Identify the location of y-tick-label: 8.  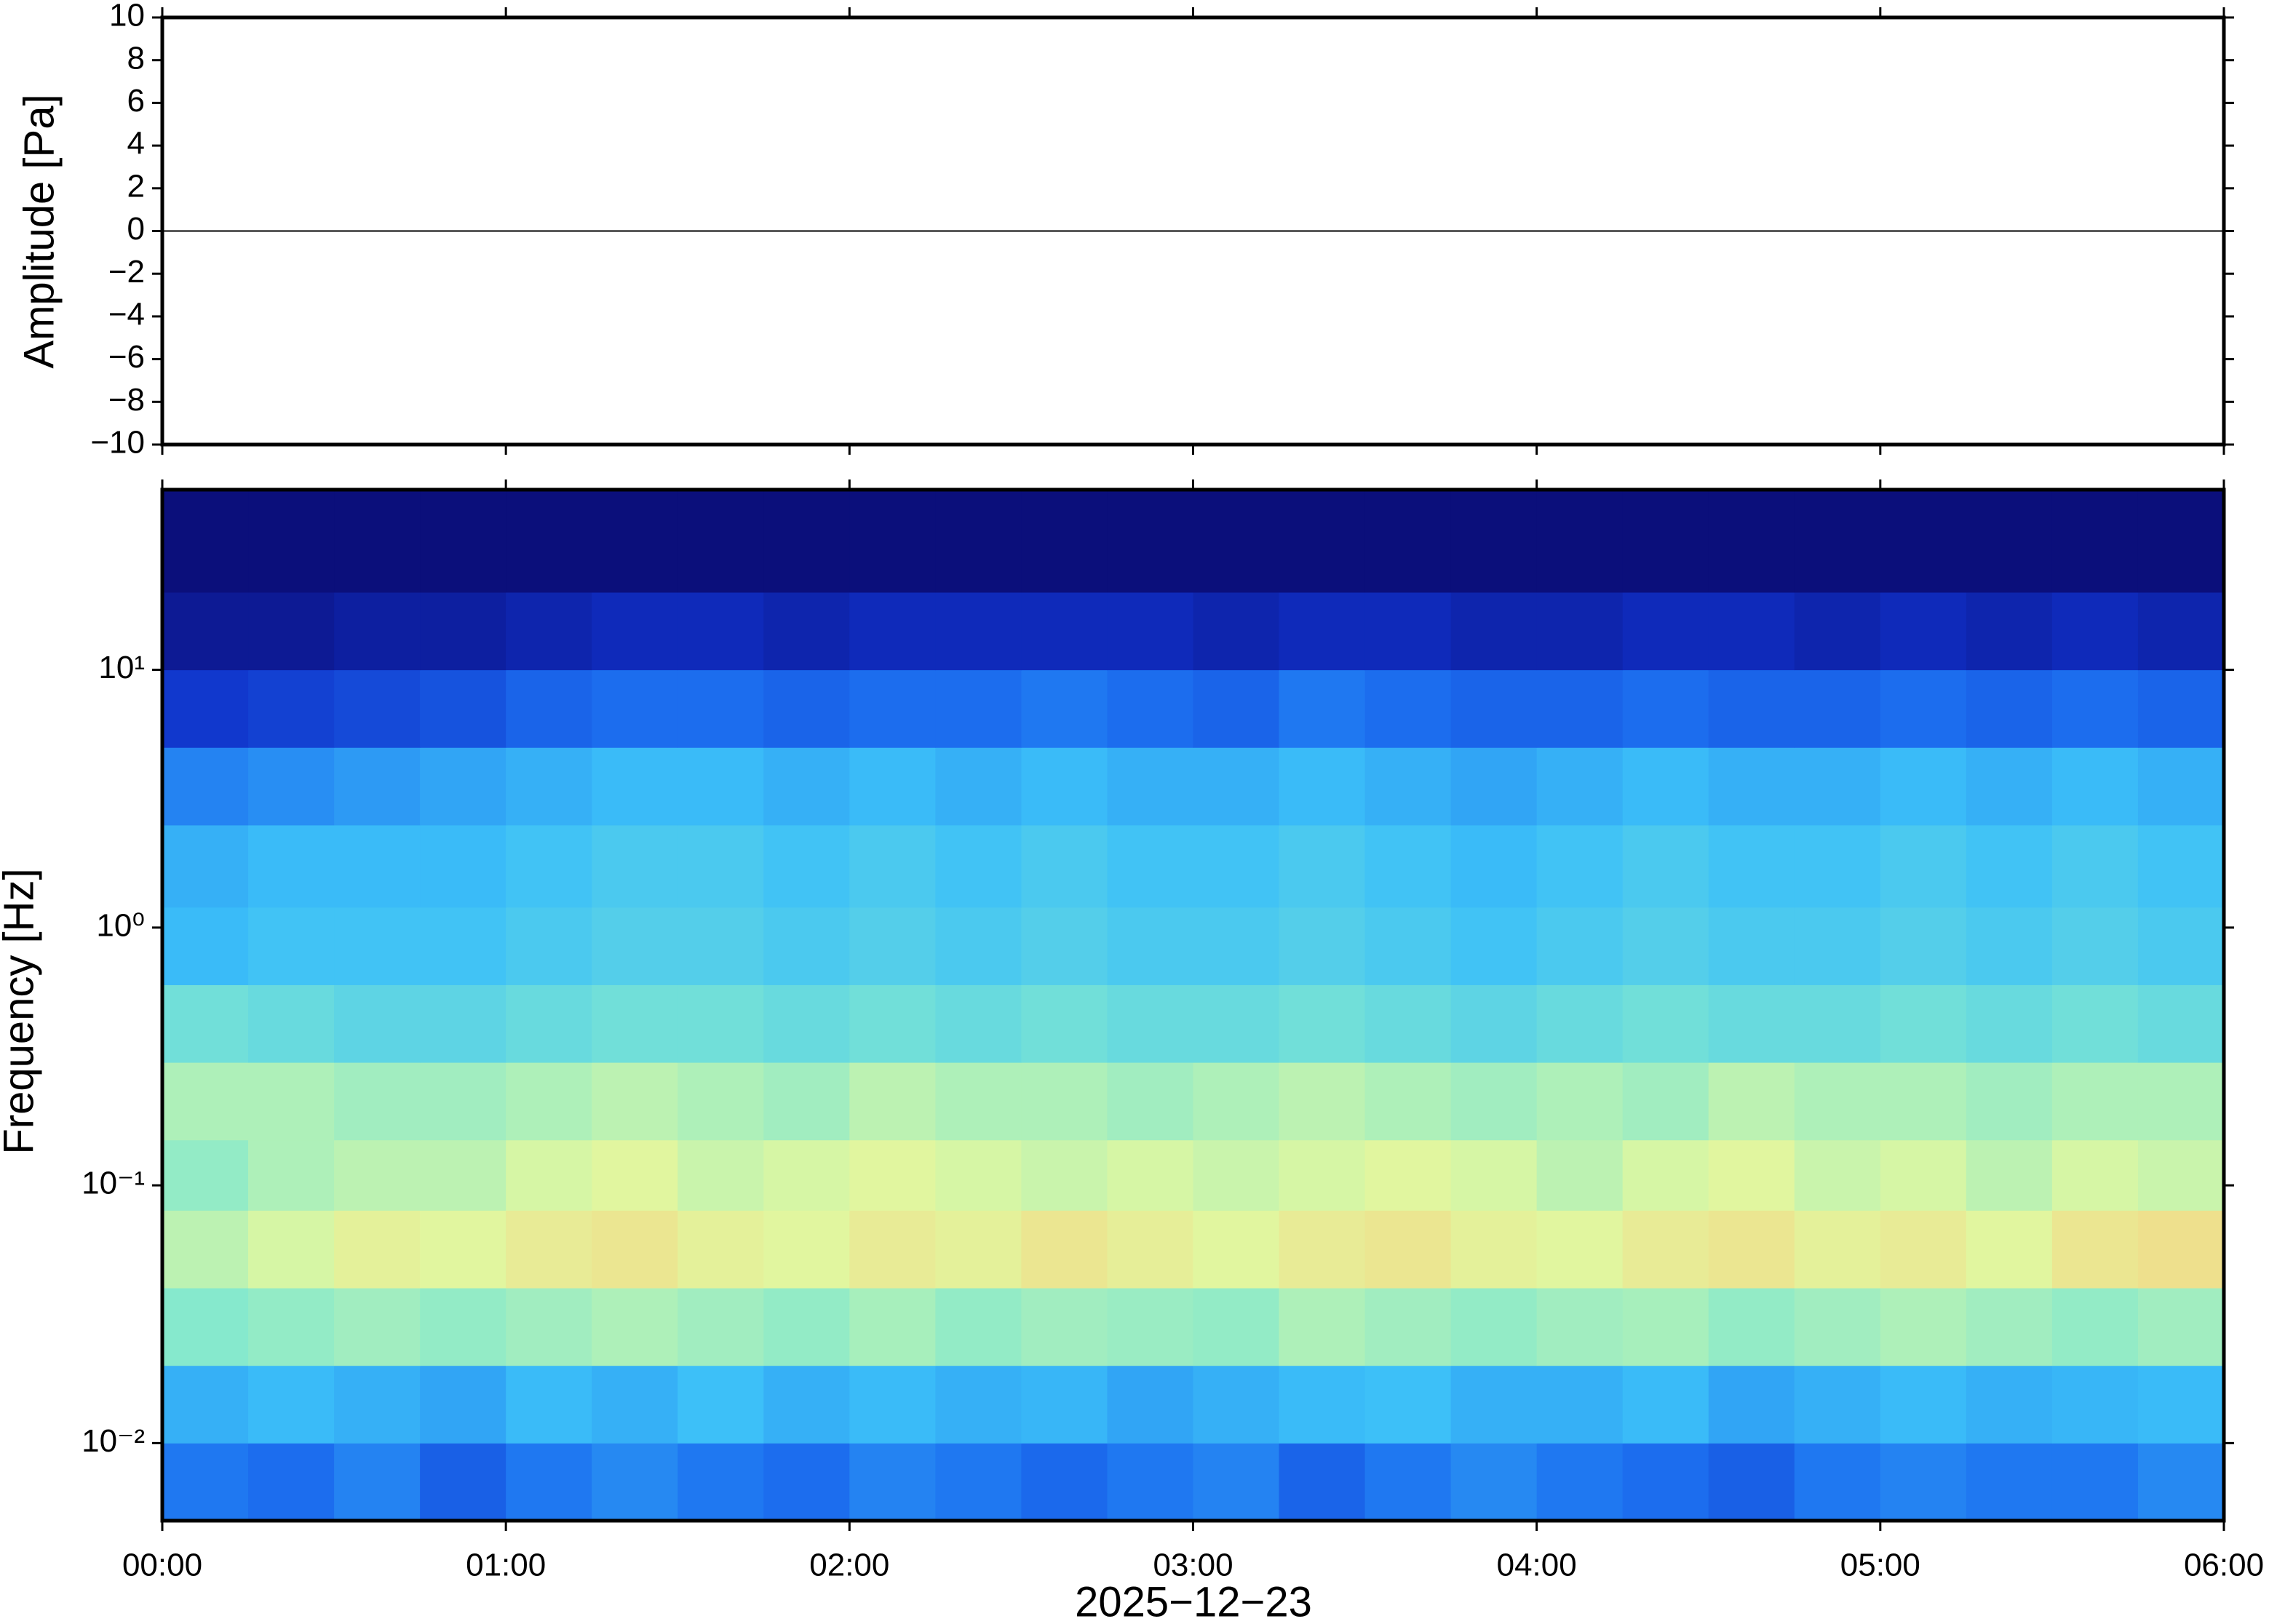
(136, 58).